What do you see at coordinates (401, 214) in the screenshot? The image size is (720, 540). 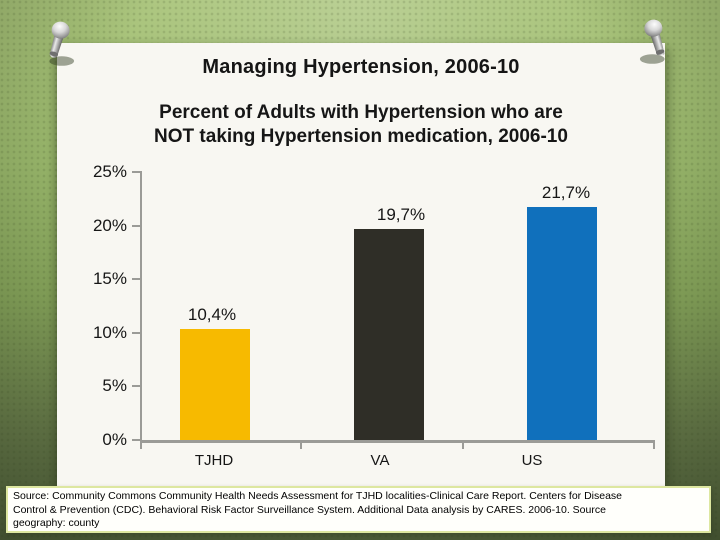 I see `bar-value-label: 19,7%` at bounding box center [401, 214].